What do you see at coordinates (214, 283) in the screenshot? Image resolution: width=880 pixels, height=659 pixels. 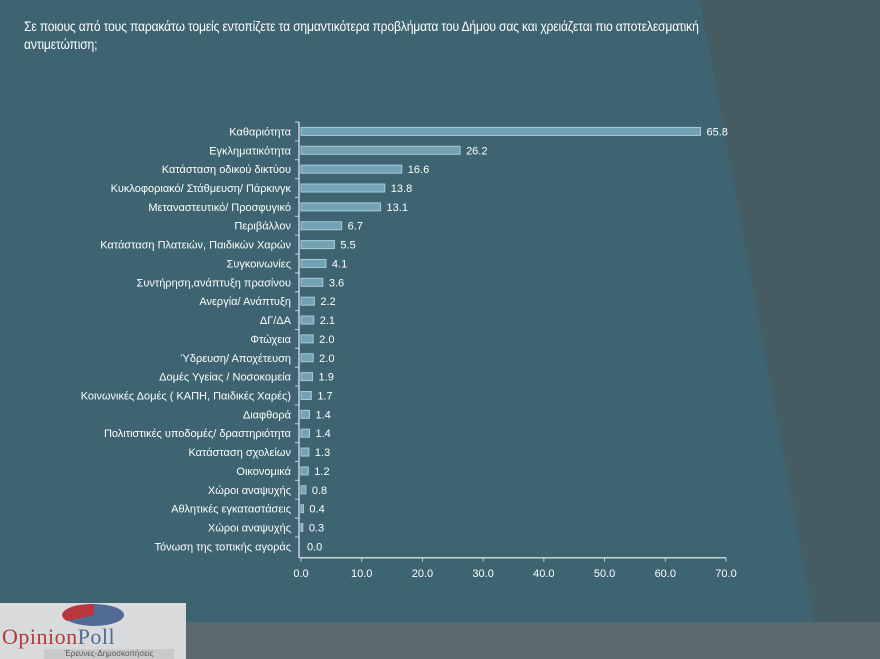 I see `category-label: Συντήρηση,ανάπτυξη πρασίνου` at bounding box center [214, 283].